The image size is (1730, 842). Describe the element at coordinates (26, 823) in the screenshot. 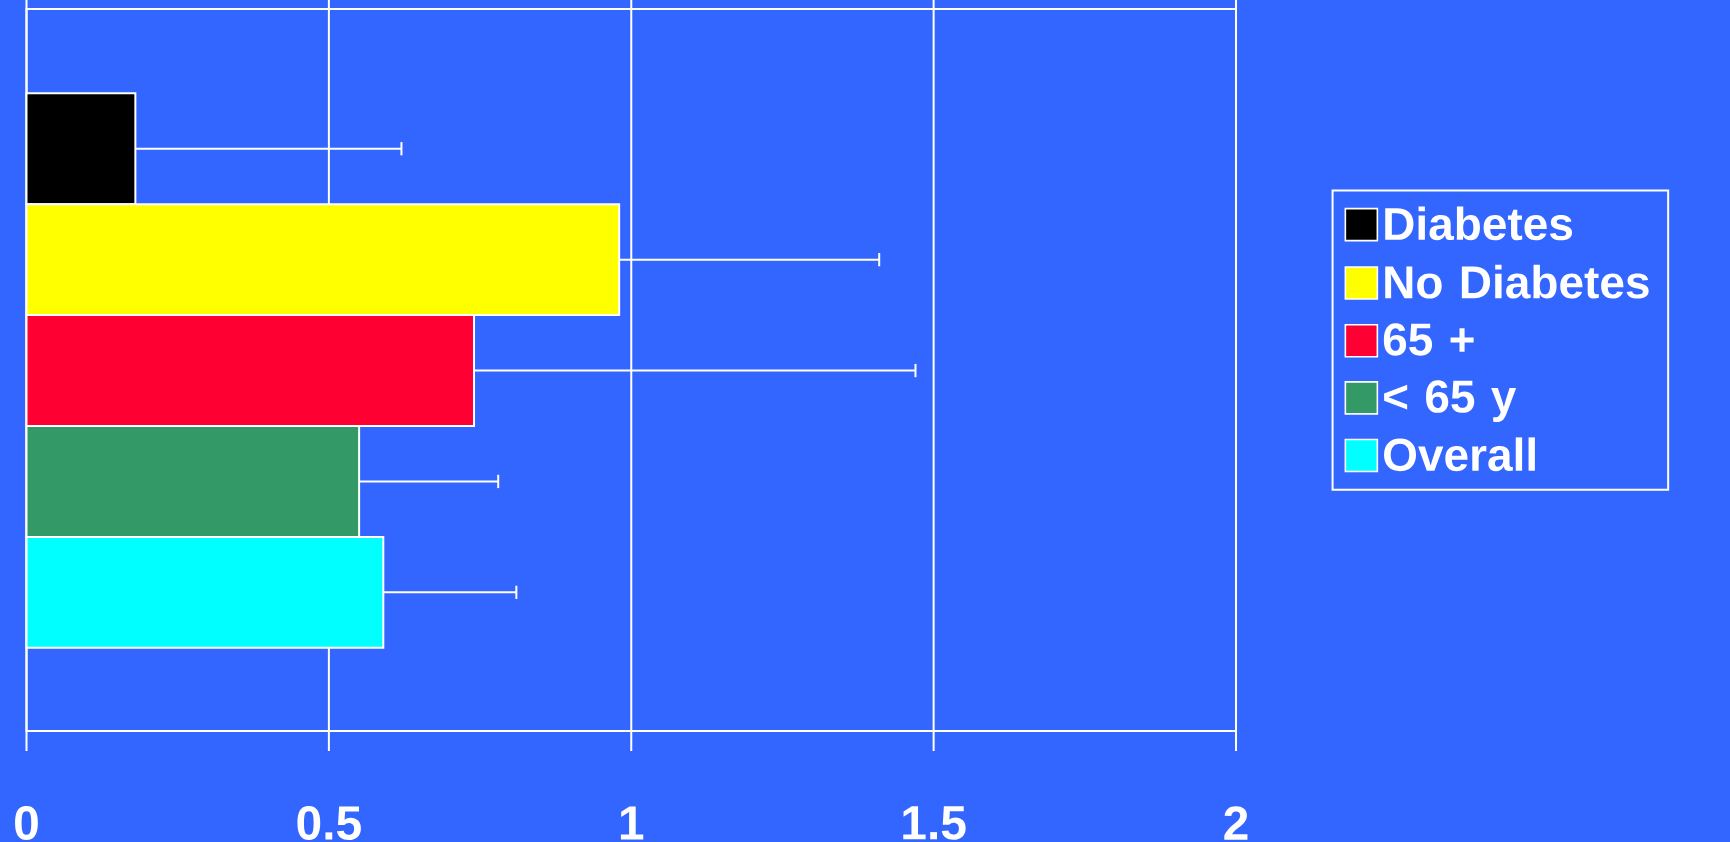

I see `x-tick-label: 0` at that location.